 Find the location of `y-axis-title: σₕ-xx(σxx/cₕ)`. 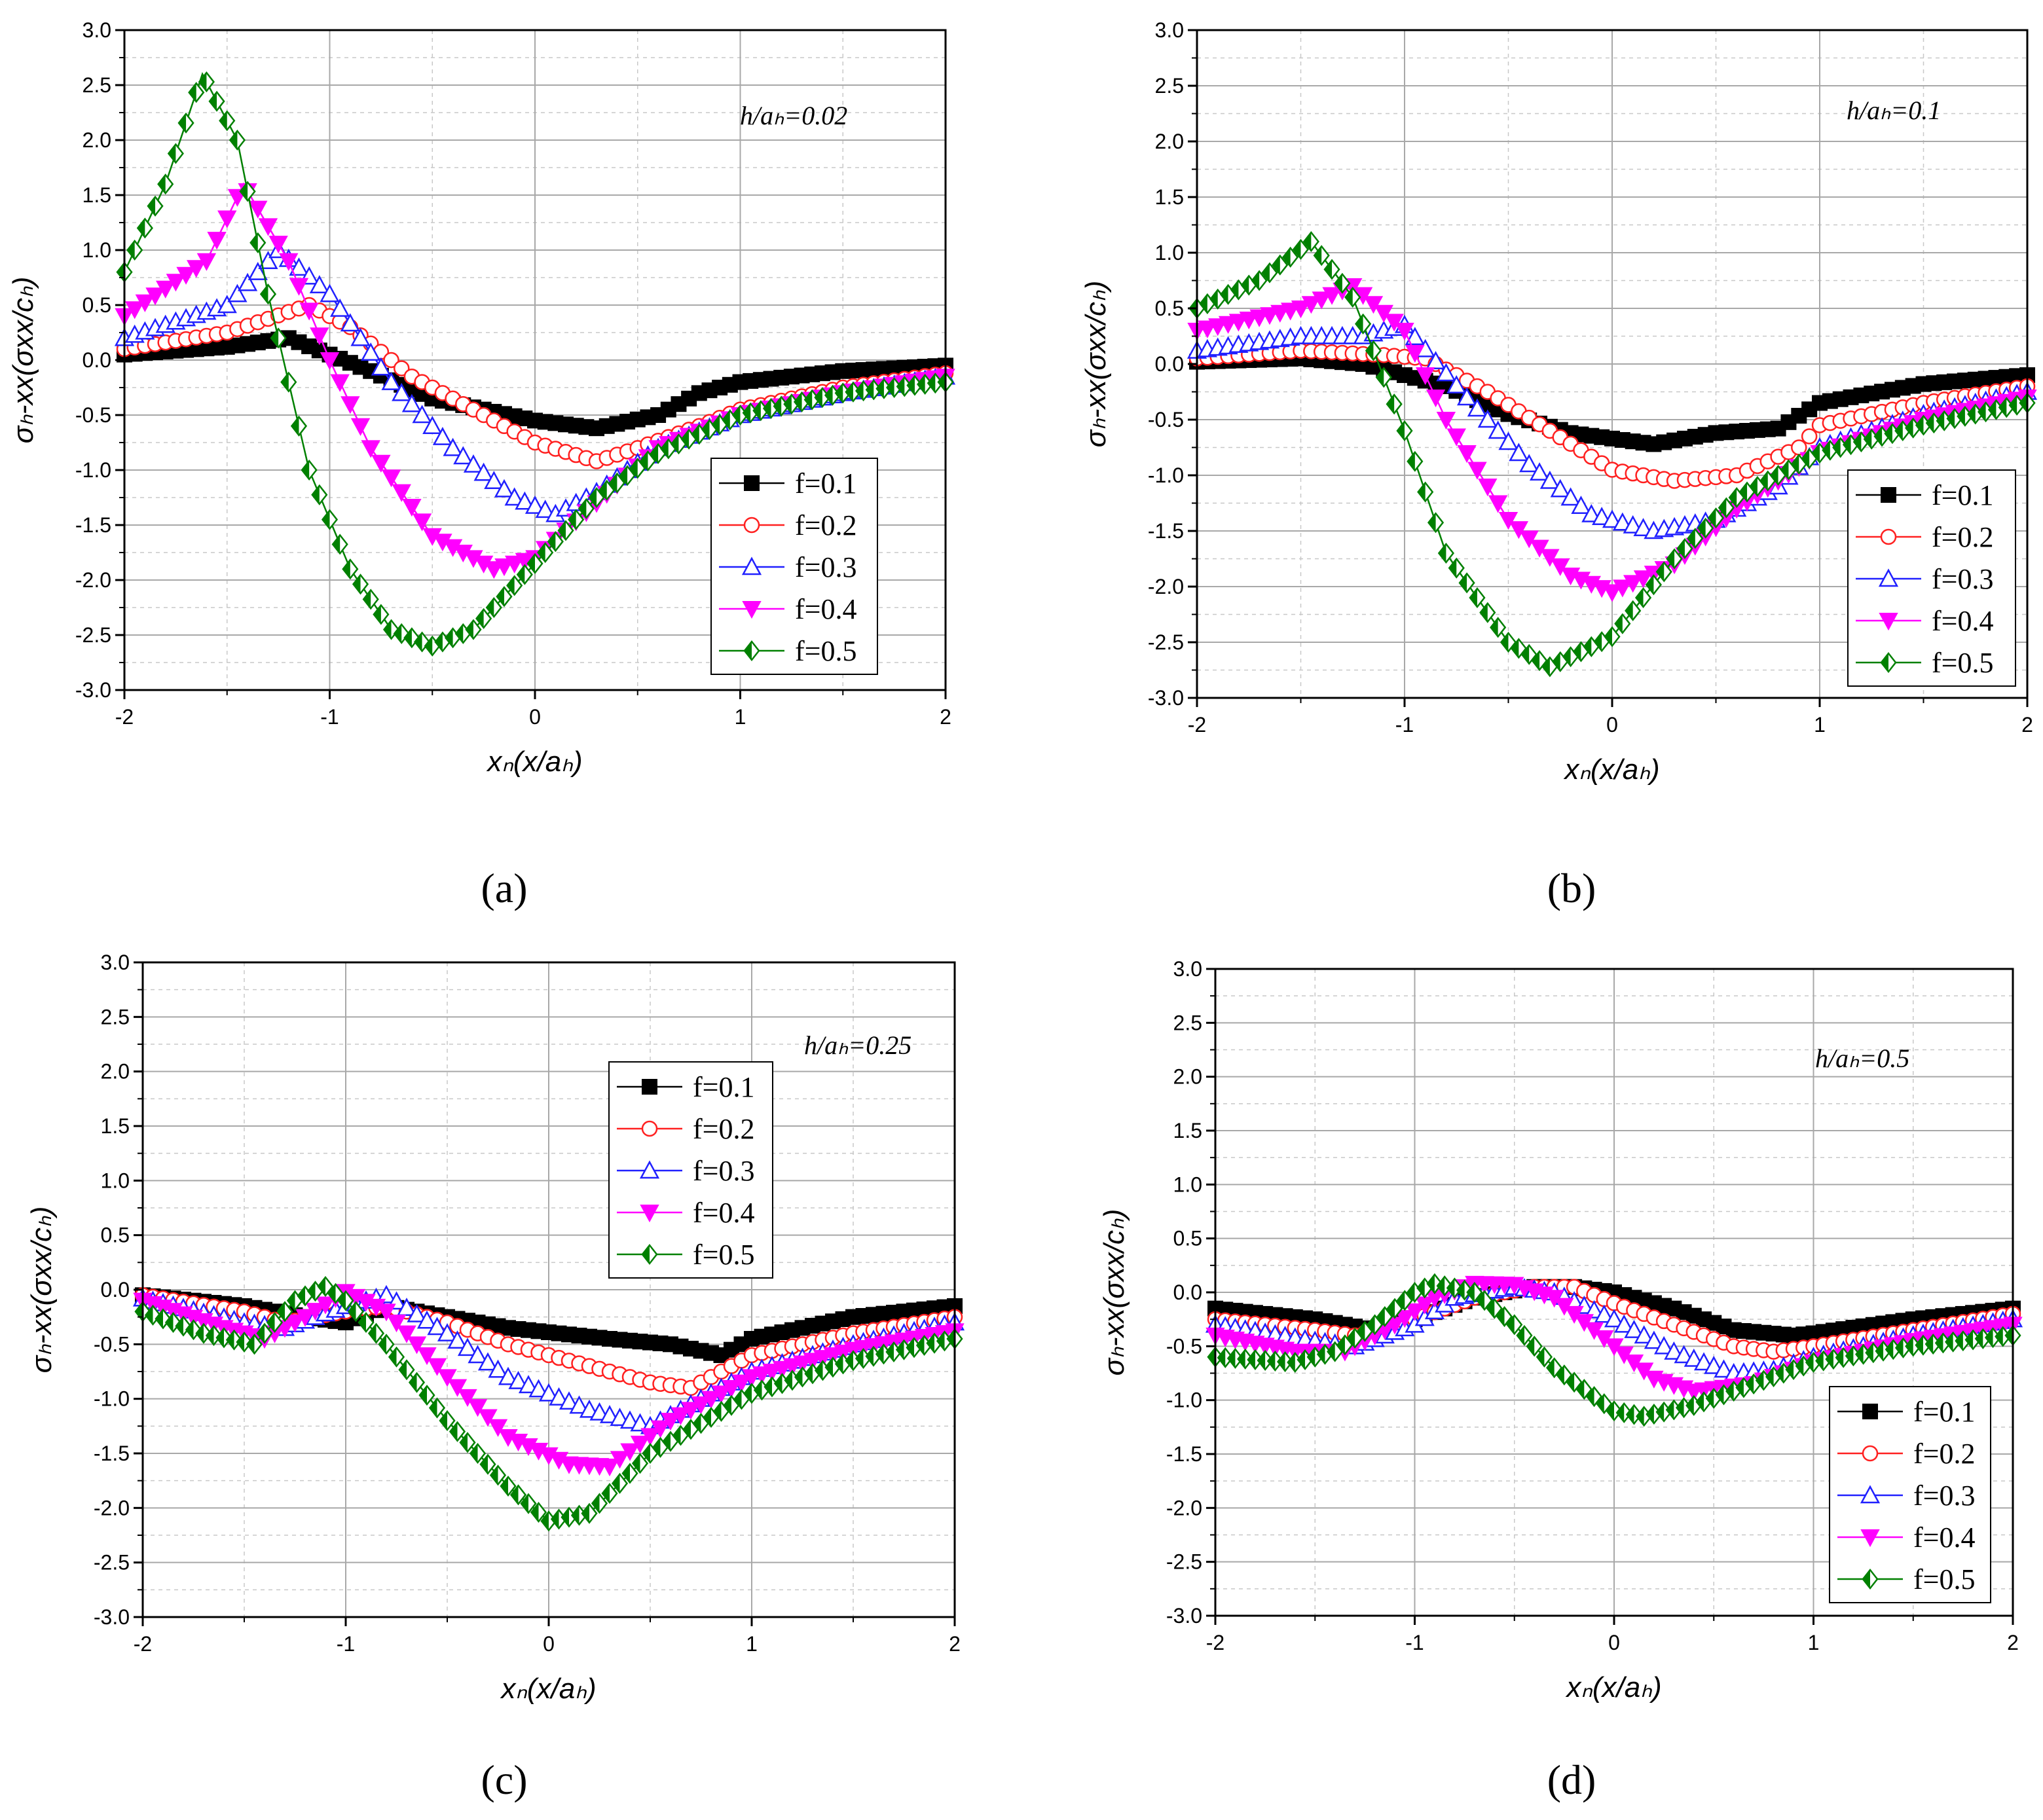

y-axis-title: σₕ-xx(σxx/cₕ) is located at coordinates (42, 1290).